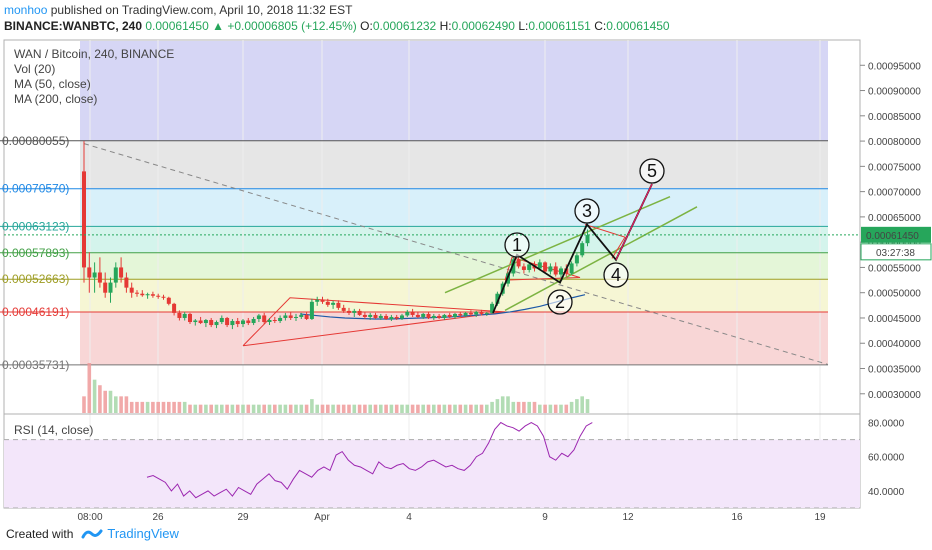  Describe the element at coordinates (894, 193) in the screenshot. I see `price-tick-label: 0.00070000` at that location.